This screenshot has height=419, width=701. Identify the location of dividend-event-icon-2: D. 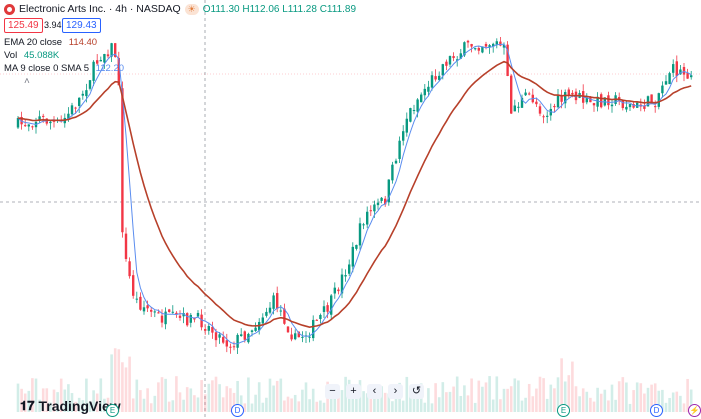
(656, 410).